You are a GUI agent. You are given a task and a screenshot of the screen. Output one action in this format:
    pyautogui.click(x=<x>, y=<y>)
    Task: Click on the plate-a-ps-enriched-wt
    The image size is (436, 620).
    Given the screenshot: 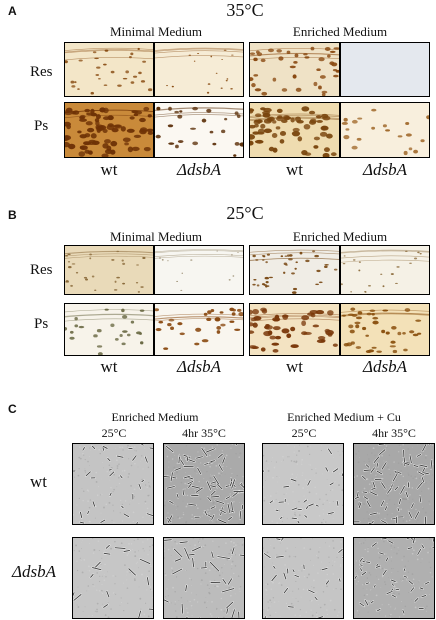 What is the action you would take?
    pyautogui.click(x=294, y=130)
    